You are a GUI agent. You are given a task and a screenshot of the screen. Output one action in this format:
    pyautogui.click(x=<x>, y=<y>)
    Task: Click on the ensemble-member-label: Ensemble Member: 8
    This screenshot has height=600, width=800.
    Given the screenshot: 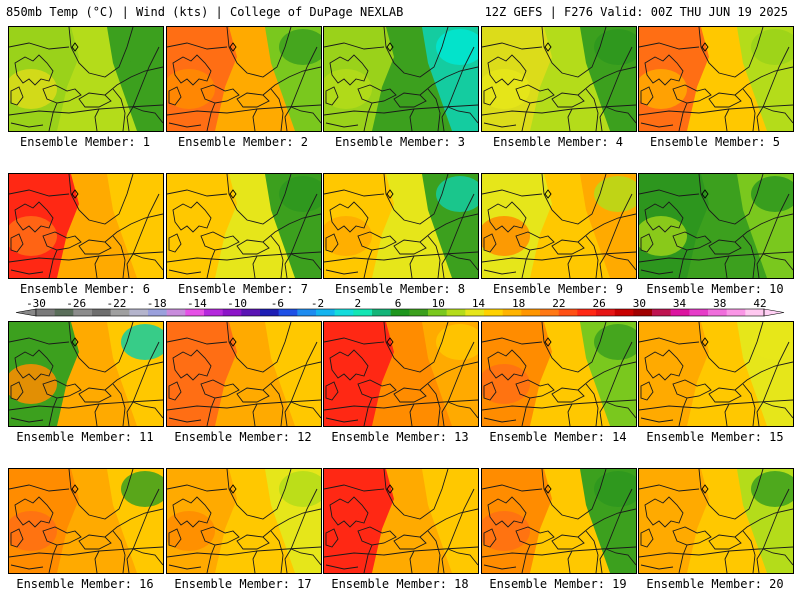 What is the action you would take?
    pyautogui.click(x=400, y=289)
    